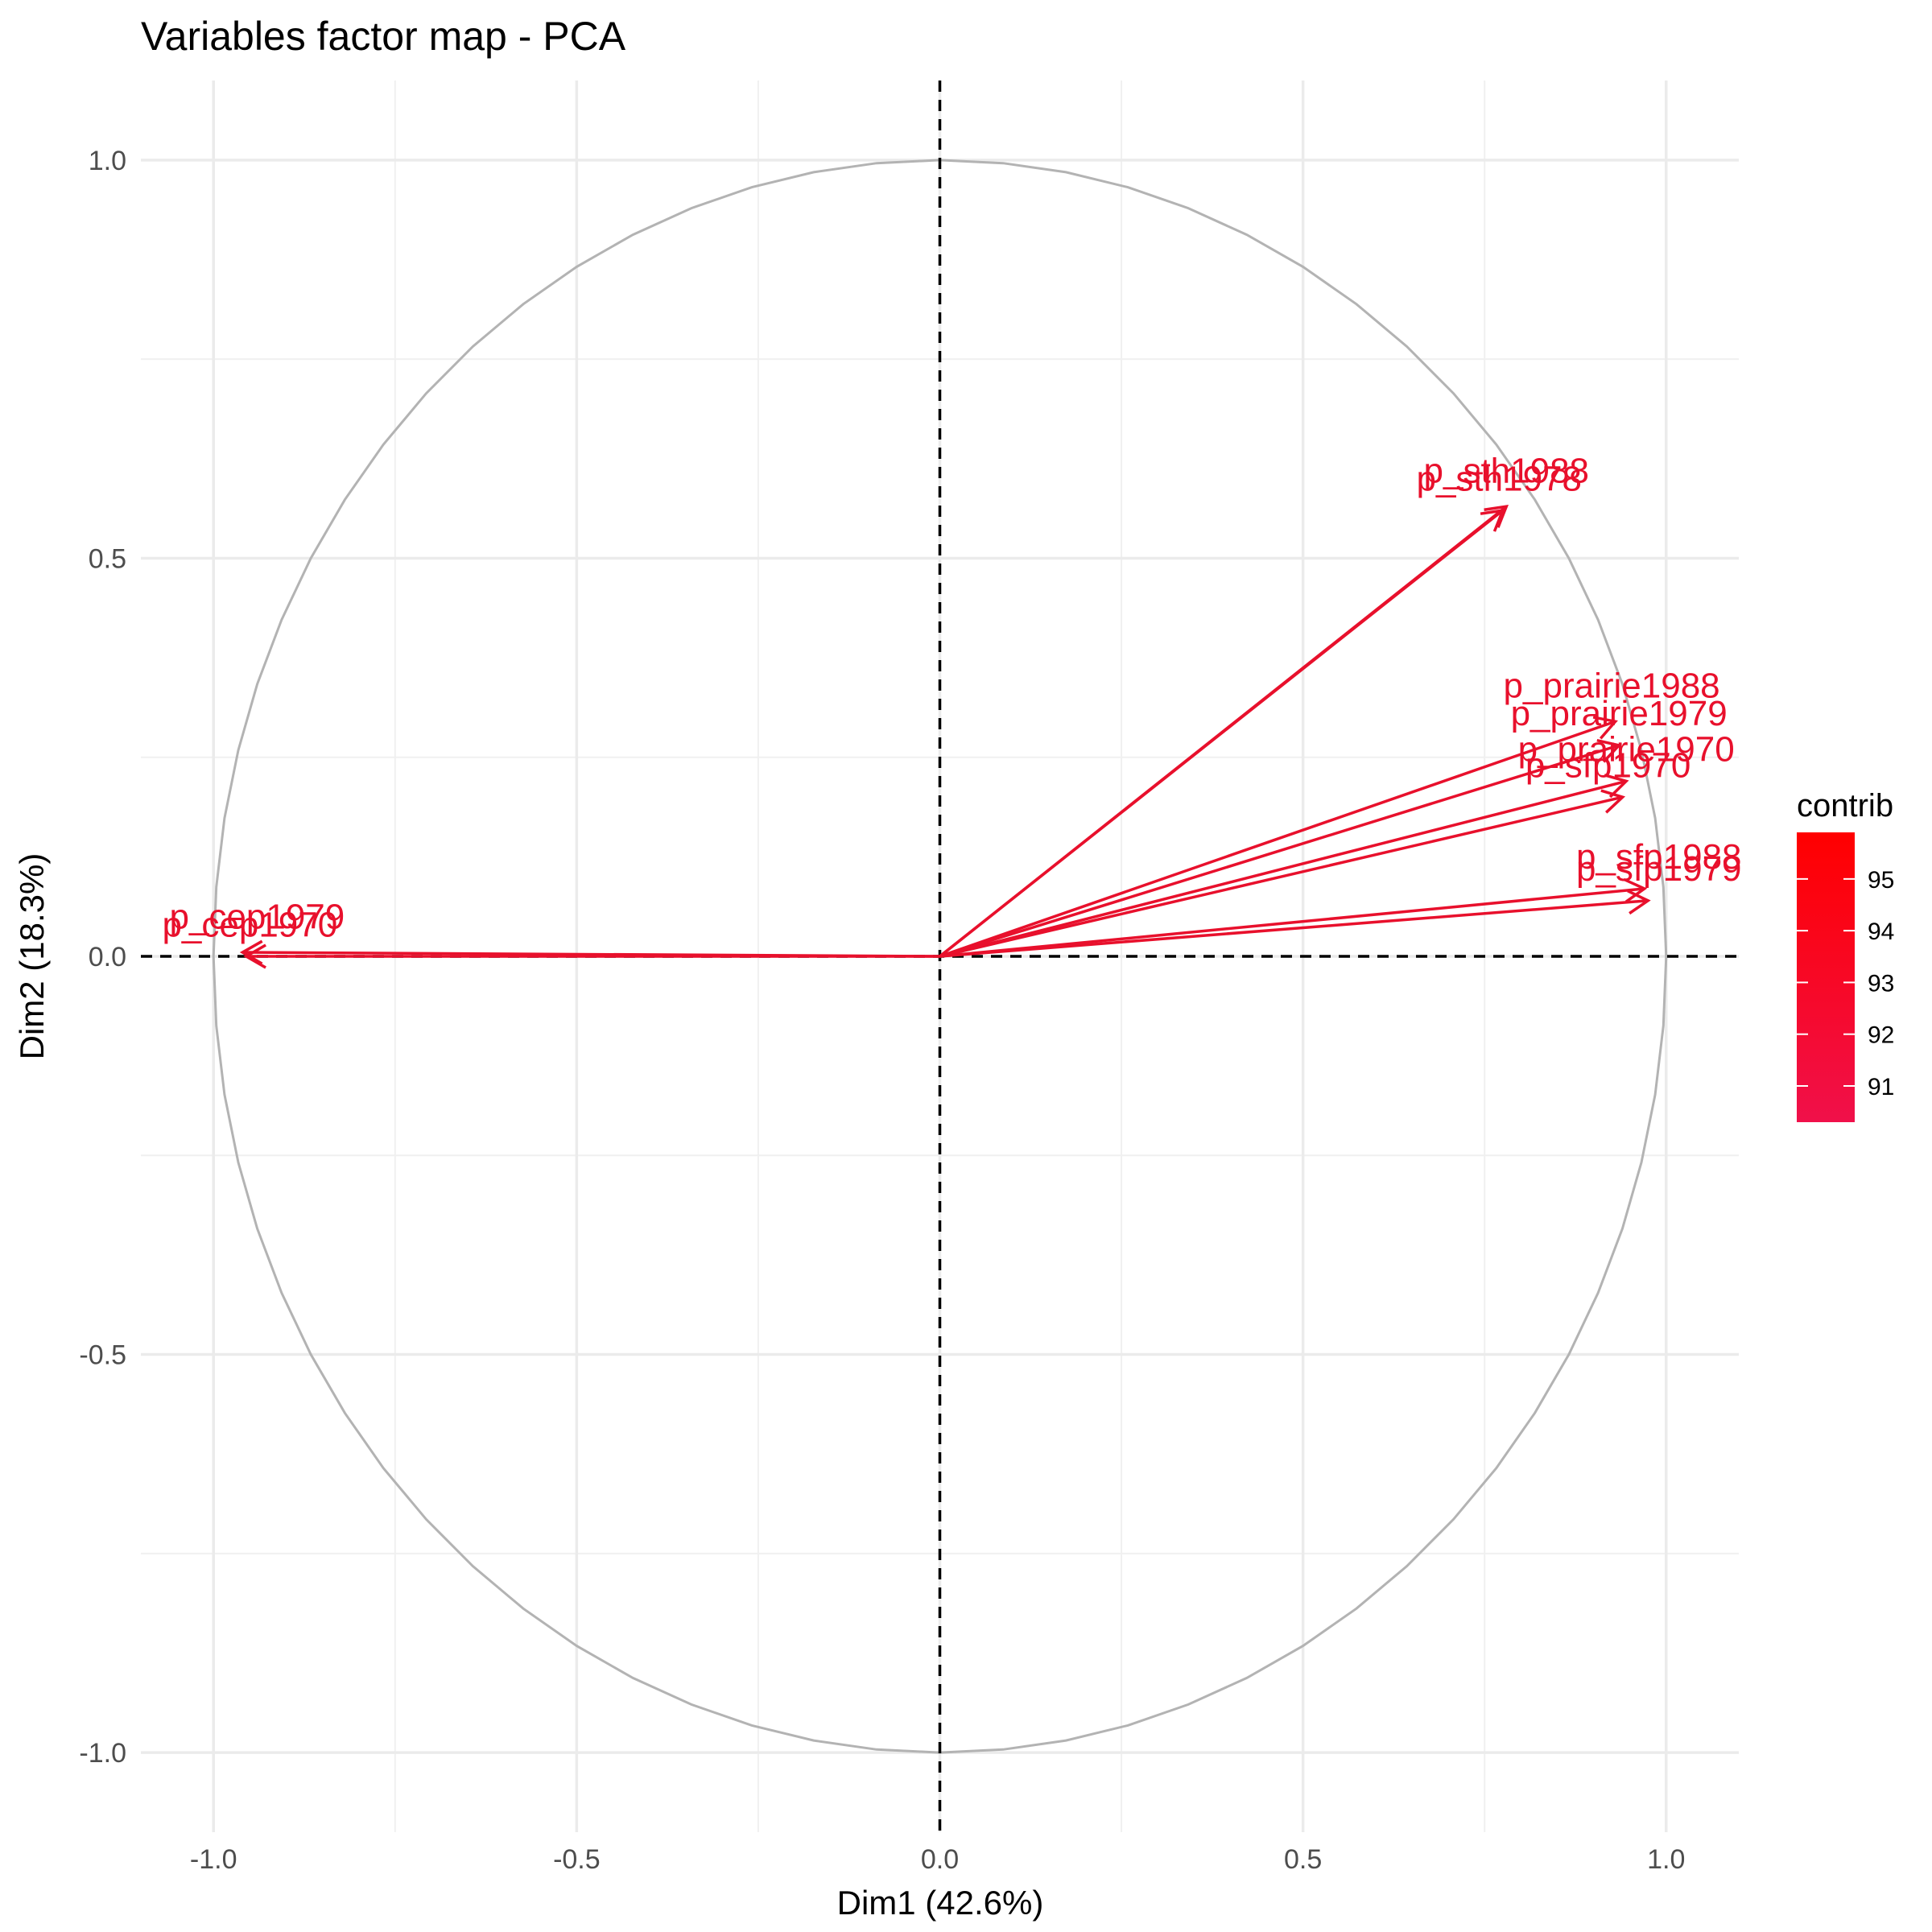  I want to click on label-p_prairie1988: p_prairie1988, so click(1612, 686).